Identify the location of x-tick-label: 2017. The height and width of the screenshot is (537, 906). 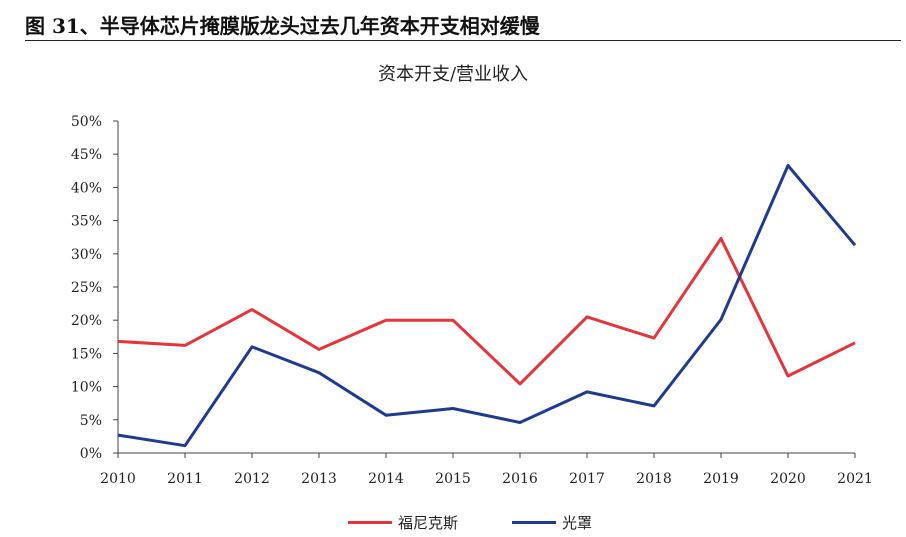
(587, 479).